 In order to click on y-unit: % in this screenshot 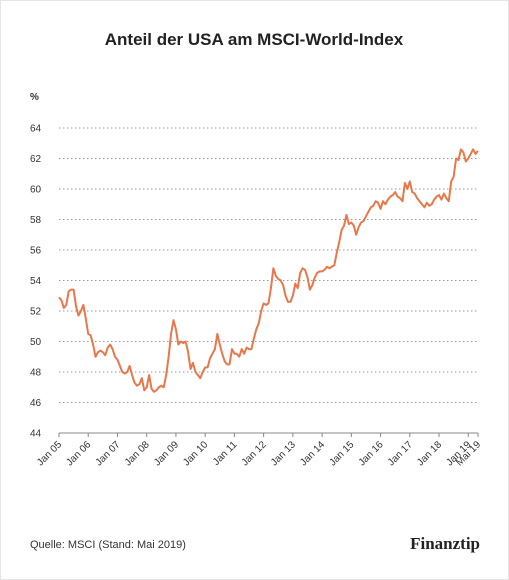, I will do `click(34, 97)`.